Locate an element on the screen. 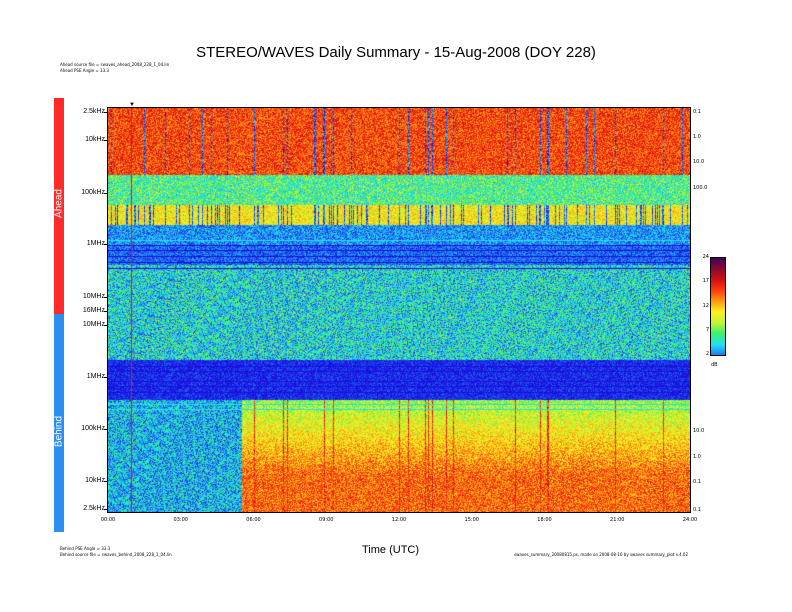 The image size is (792, 612). y-tick-label: 16MHz is located at coordinates (93, 310).